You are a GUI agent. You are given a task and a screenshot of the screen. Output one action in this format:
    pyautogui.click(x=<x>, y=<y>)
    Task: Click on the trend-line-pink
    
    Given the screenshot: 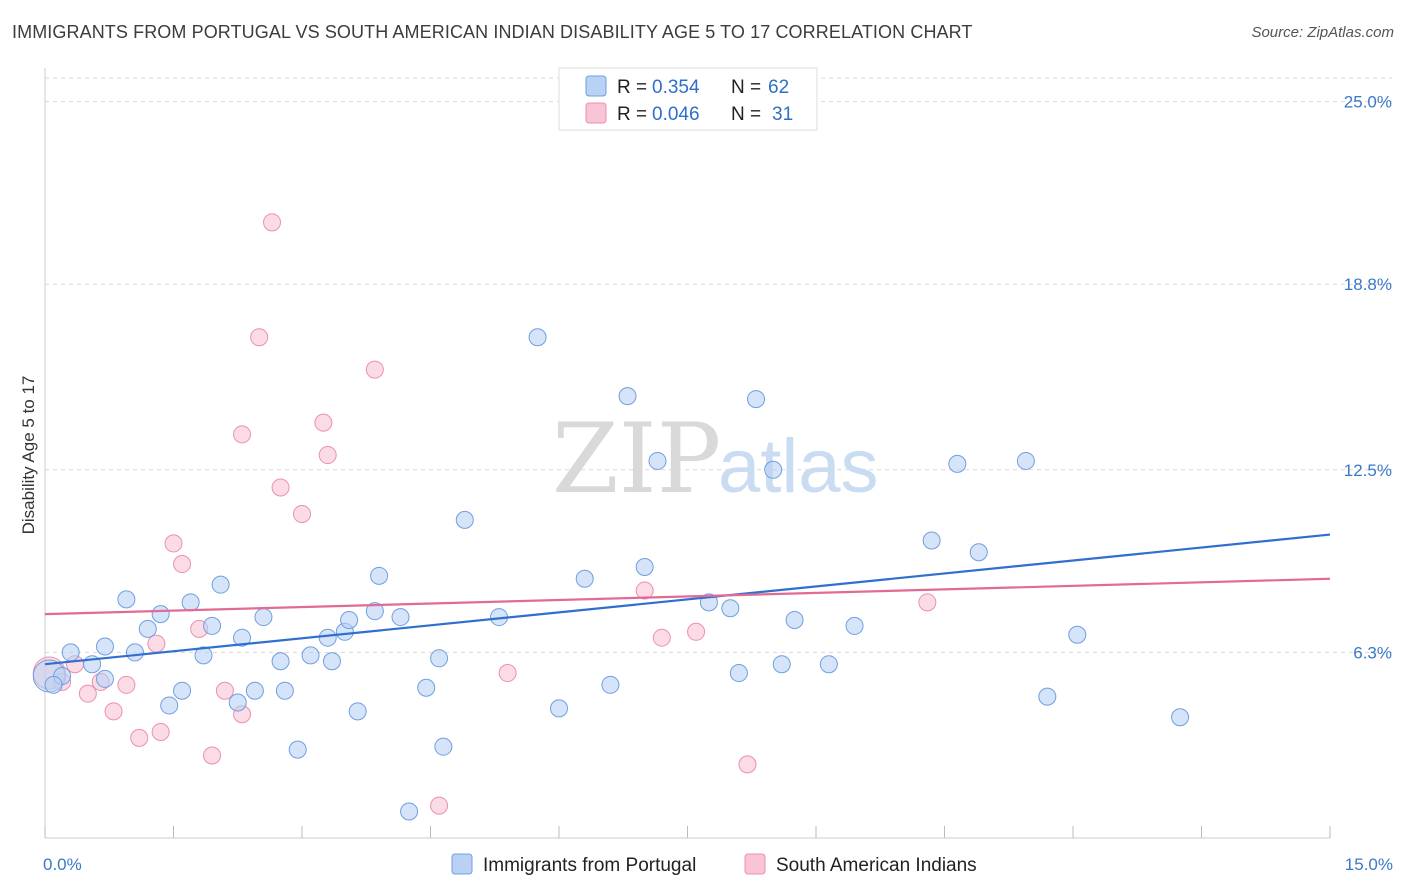 What is the action you would take?
    pyautogui.click(x=687, y=596)
    